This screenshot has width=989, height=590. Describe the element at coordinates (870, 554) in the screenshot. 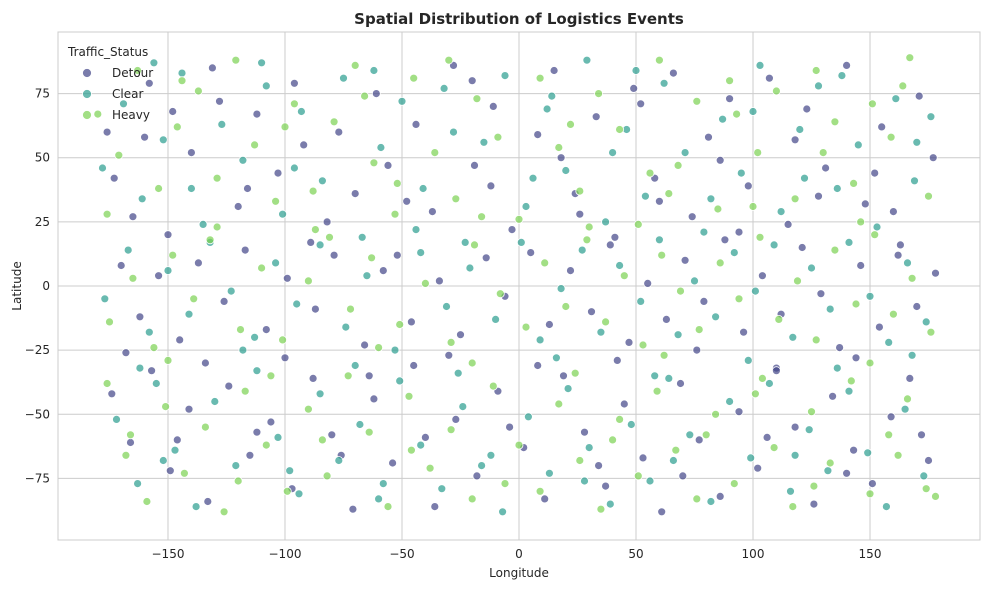

I see `x-tick-label: 150` at that location.